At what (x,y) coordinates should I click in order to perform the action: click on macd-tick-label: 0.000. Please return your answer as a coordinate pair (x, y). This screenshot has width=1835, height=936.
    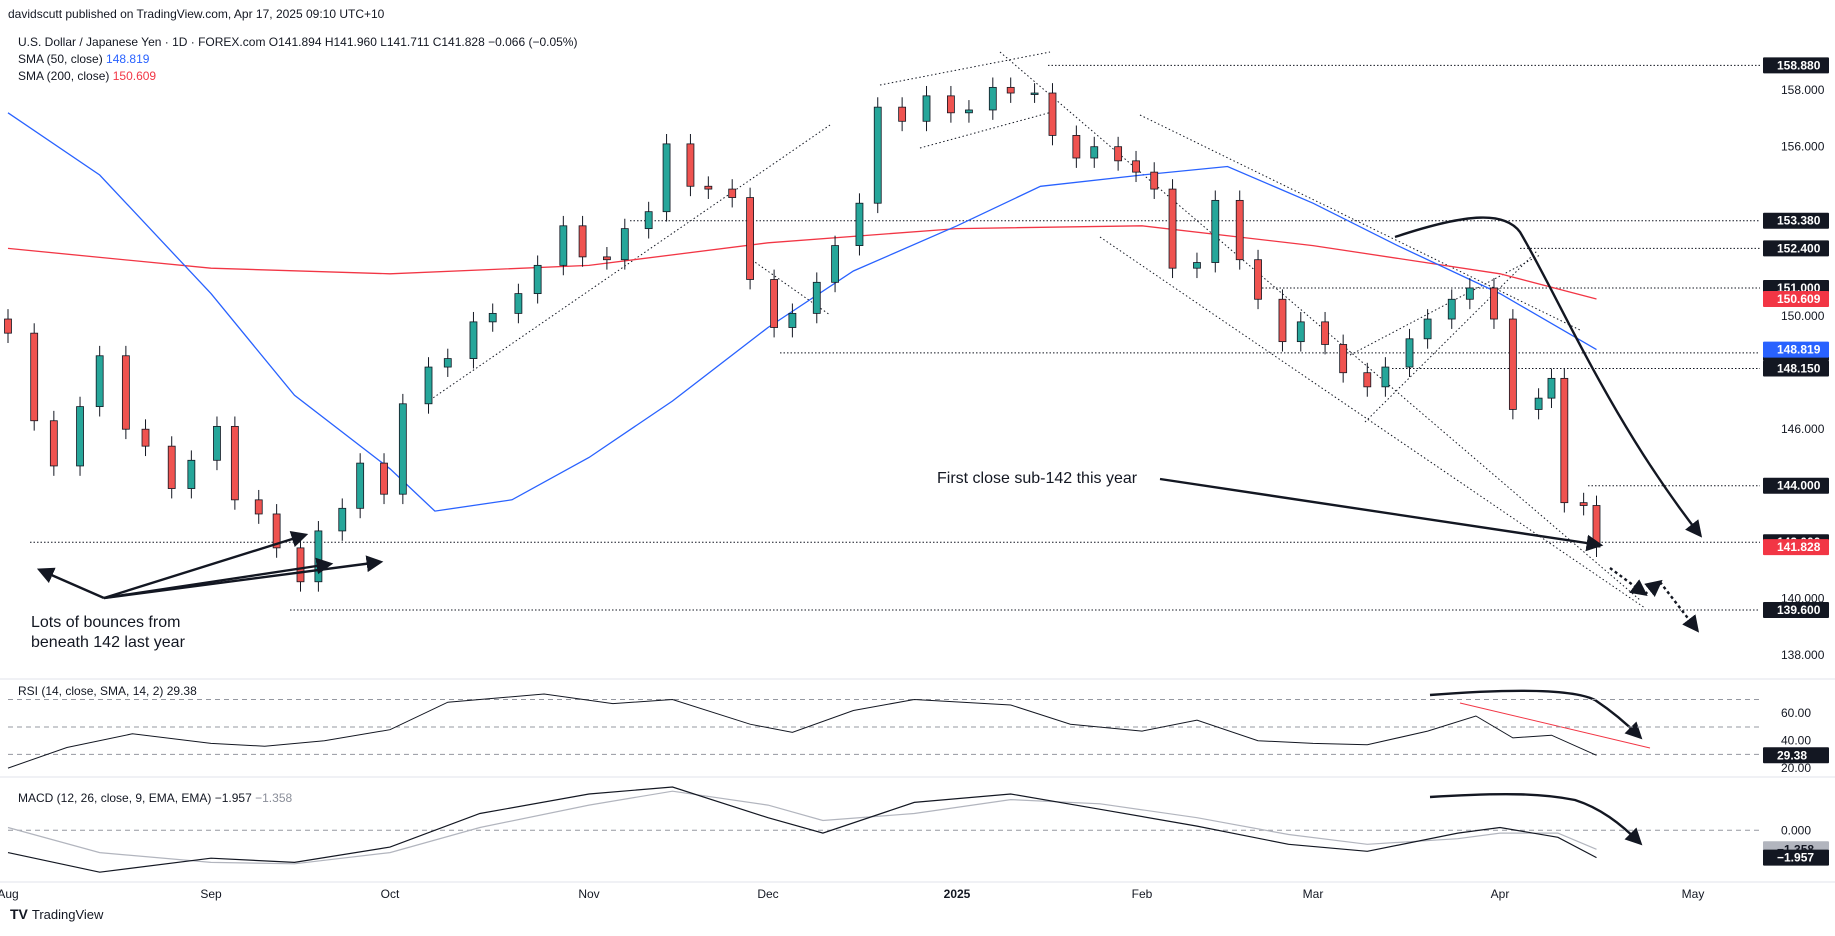
    Looking at the image, I should click on (1796, 830).